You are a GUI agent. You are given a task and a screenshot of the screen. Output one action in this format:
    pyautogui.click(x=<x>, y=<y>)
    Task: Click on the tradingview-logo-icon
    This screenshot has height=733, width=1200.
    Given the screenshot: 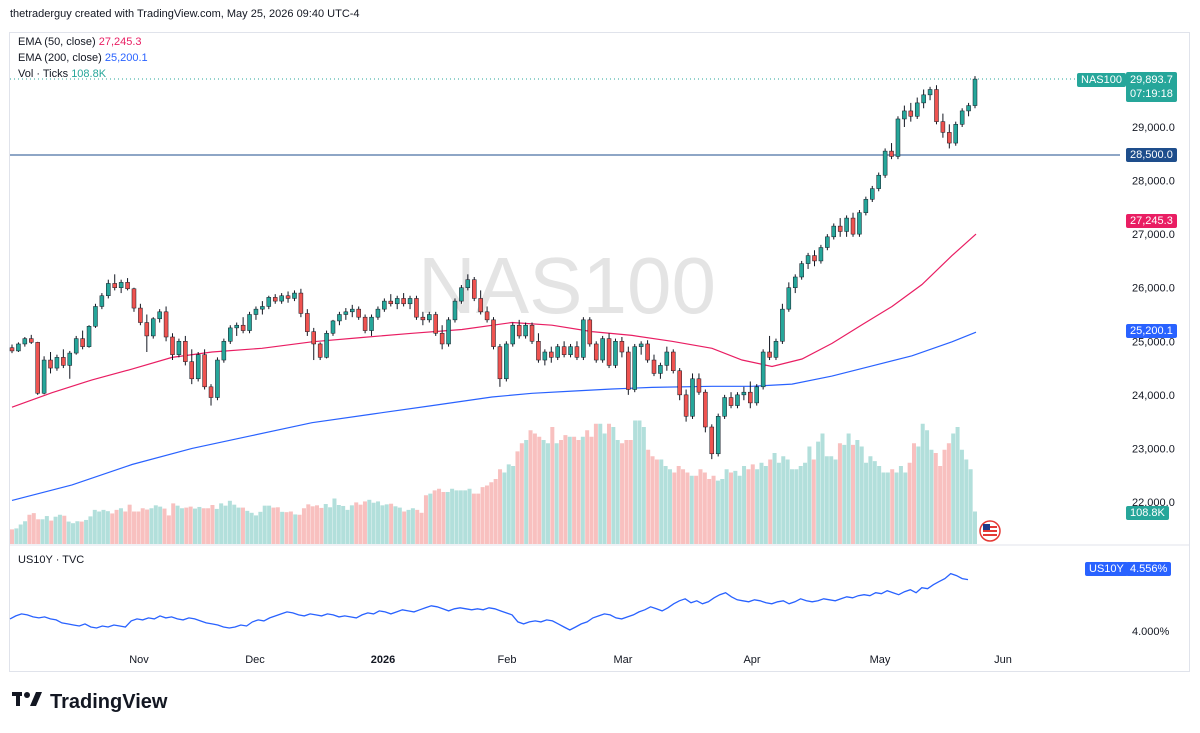 What is the action you would take?
    pyautogui.click(x=28, y=702)
    